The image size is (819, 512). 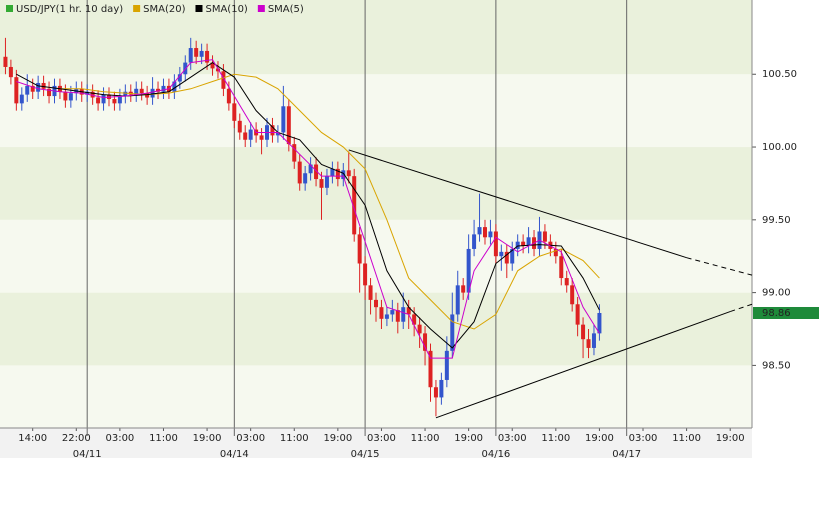 What do you see at coordinates (286, 9) in the screenshot?
I see `legend-label: SMA(5)` at bounding box center [286, 9].